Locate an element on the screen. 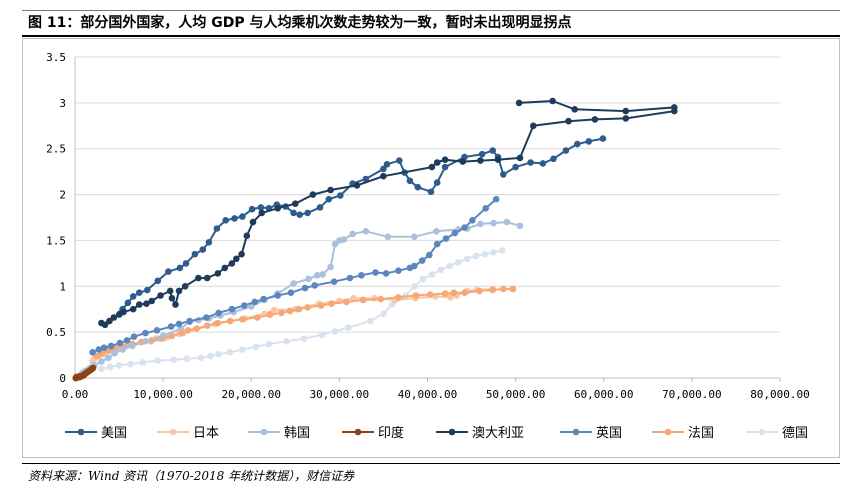 This screenshot has width=862, height=487. legend-label: 法国 is located at coordinates (701, 433).